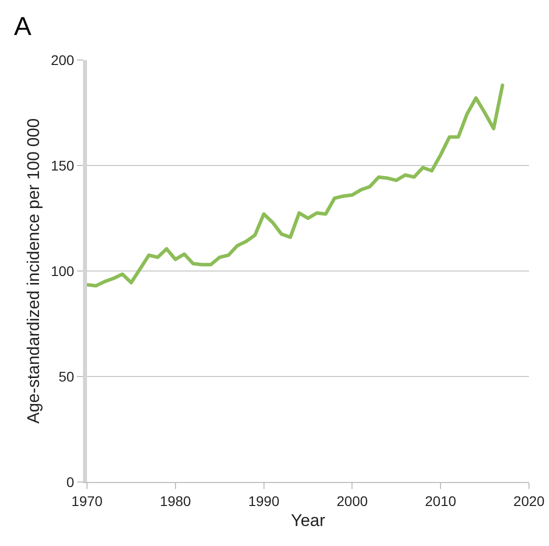 The height and width of the screenshot is (546, 549). What do you see at coordinates (62, 165) in the screenshot?
I see `y-tick-label: 150` at bounding box center [62, 165].